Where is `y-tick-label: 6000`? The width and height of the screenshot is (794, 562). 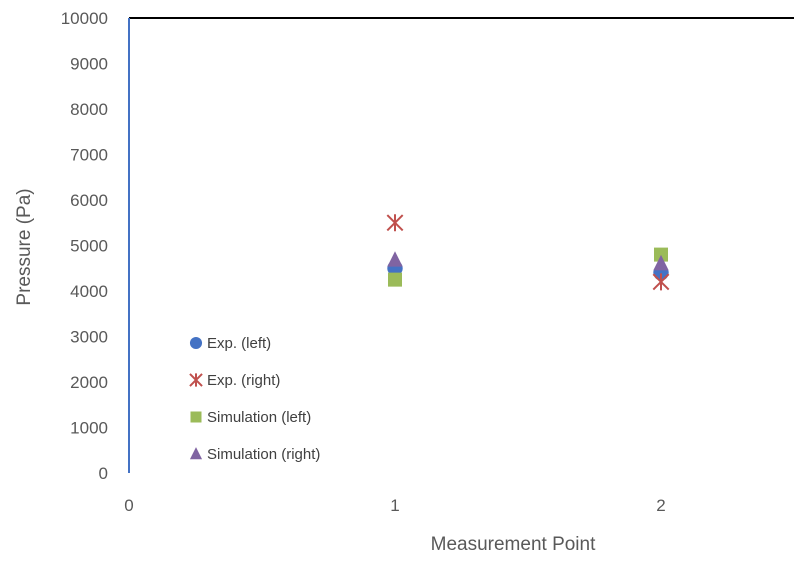
y-tick-label: 6000 is located at coordinates (89, 200).